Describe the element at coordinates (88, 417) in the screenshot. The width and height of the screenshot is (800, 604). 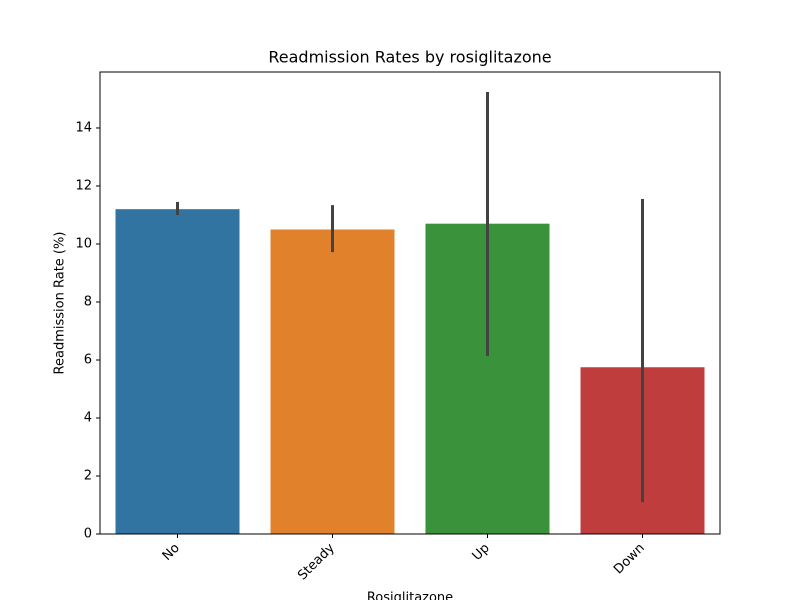
I see `y-tick-label: 4` at that location.